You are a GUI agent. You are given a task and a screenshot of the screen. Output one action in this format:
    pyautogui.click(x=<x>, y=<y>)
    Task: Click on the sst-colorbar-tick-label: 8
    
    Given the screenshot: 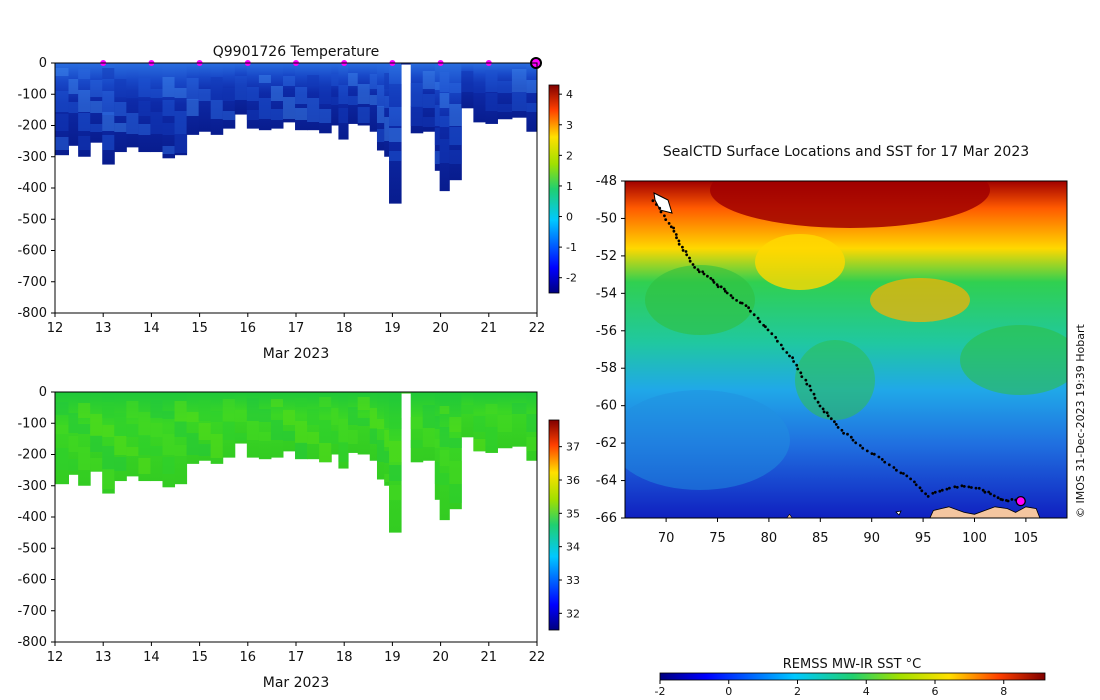 What is the action you would take?
    pyautogui.click(x=1003, y=691)
    